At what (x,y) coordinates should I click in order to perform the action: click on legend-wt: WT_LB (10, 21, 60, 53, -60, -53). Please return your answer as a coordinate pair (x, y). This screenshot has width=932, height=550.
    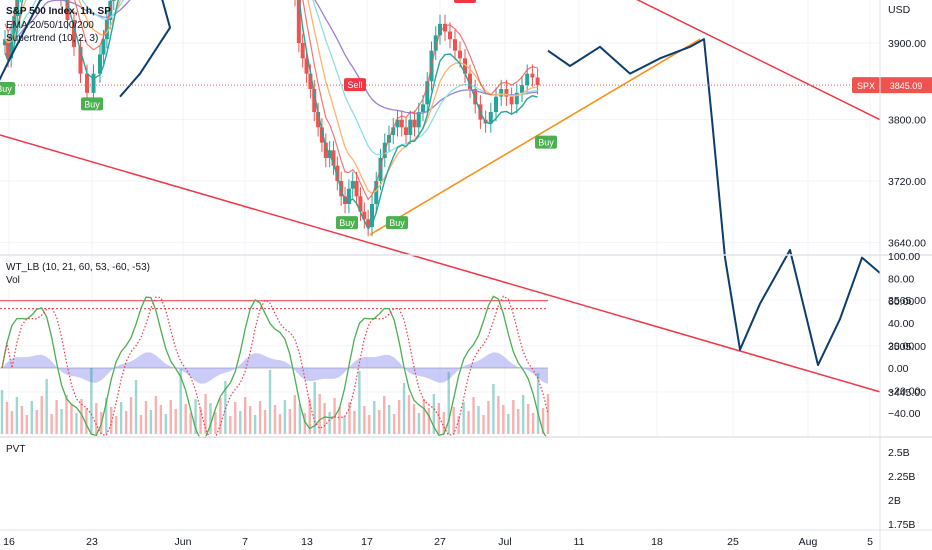
    Looking at the image, I should click on (78, 267).